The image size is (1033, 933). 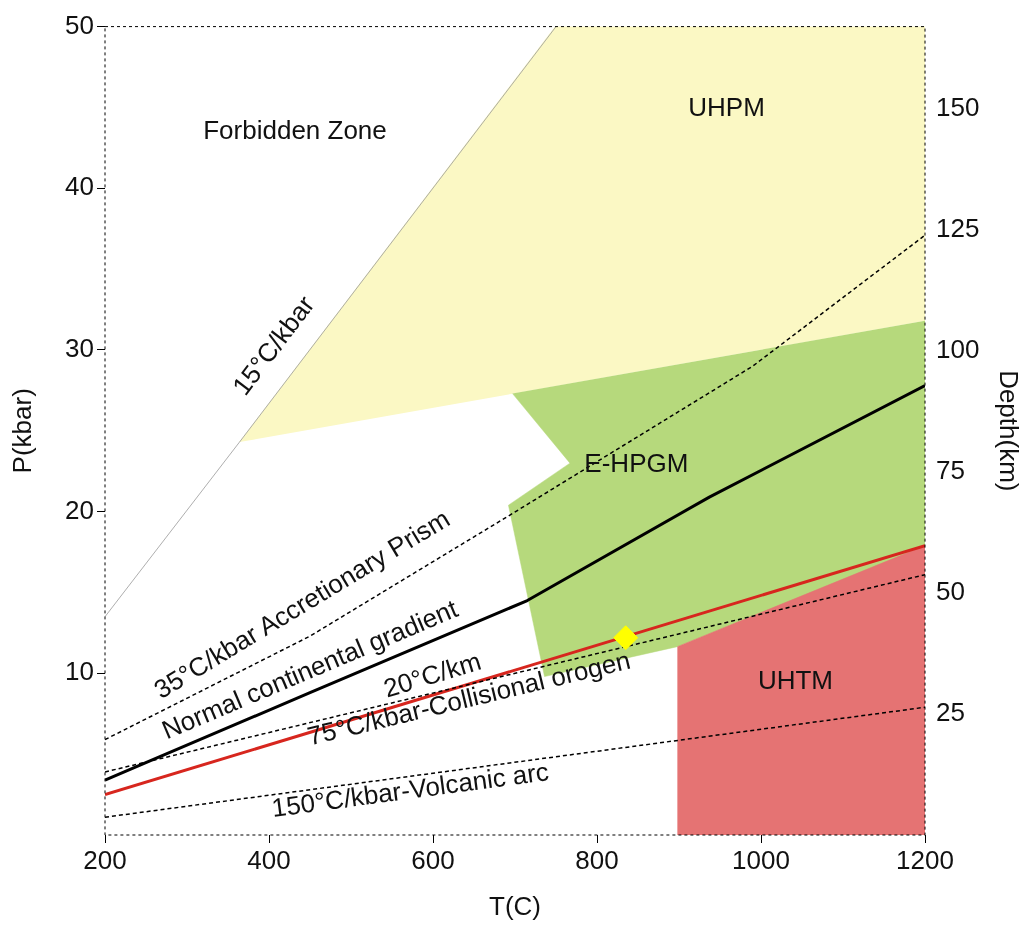 What do you see at coordinates (79, 671) in the screenshot?
I see `y-tick-label: 10` at bounding box center [79, 671].